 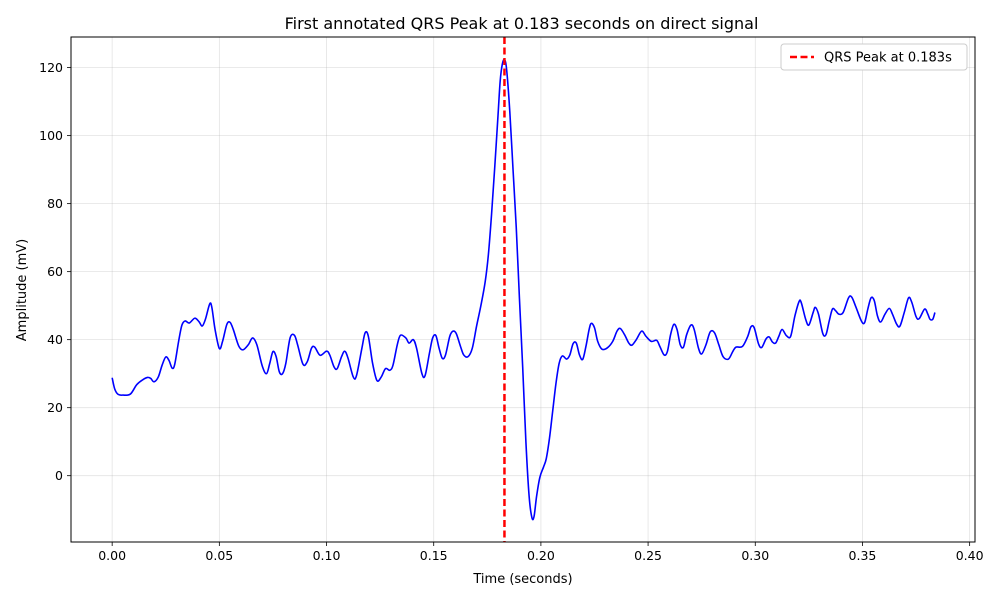 I want to click on y-axis-label: Amplitude (mV), so click(x=22, y=290).